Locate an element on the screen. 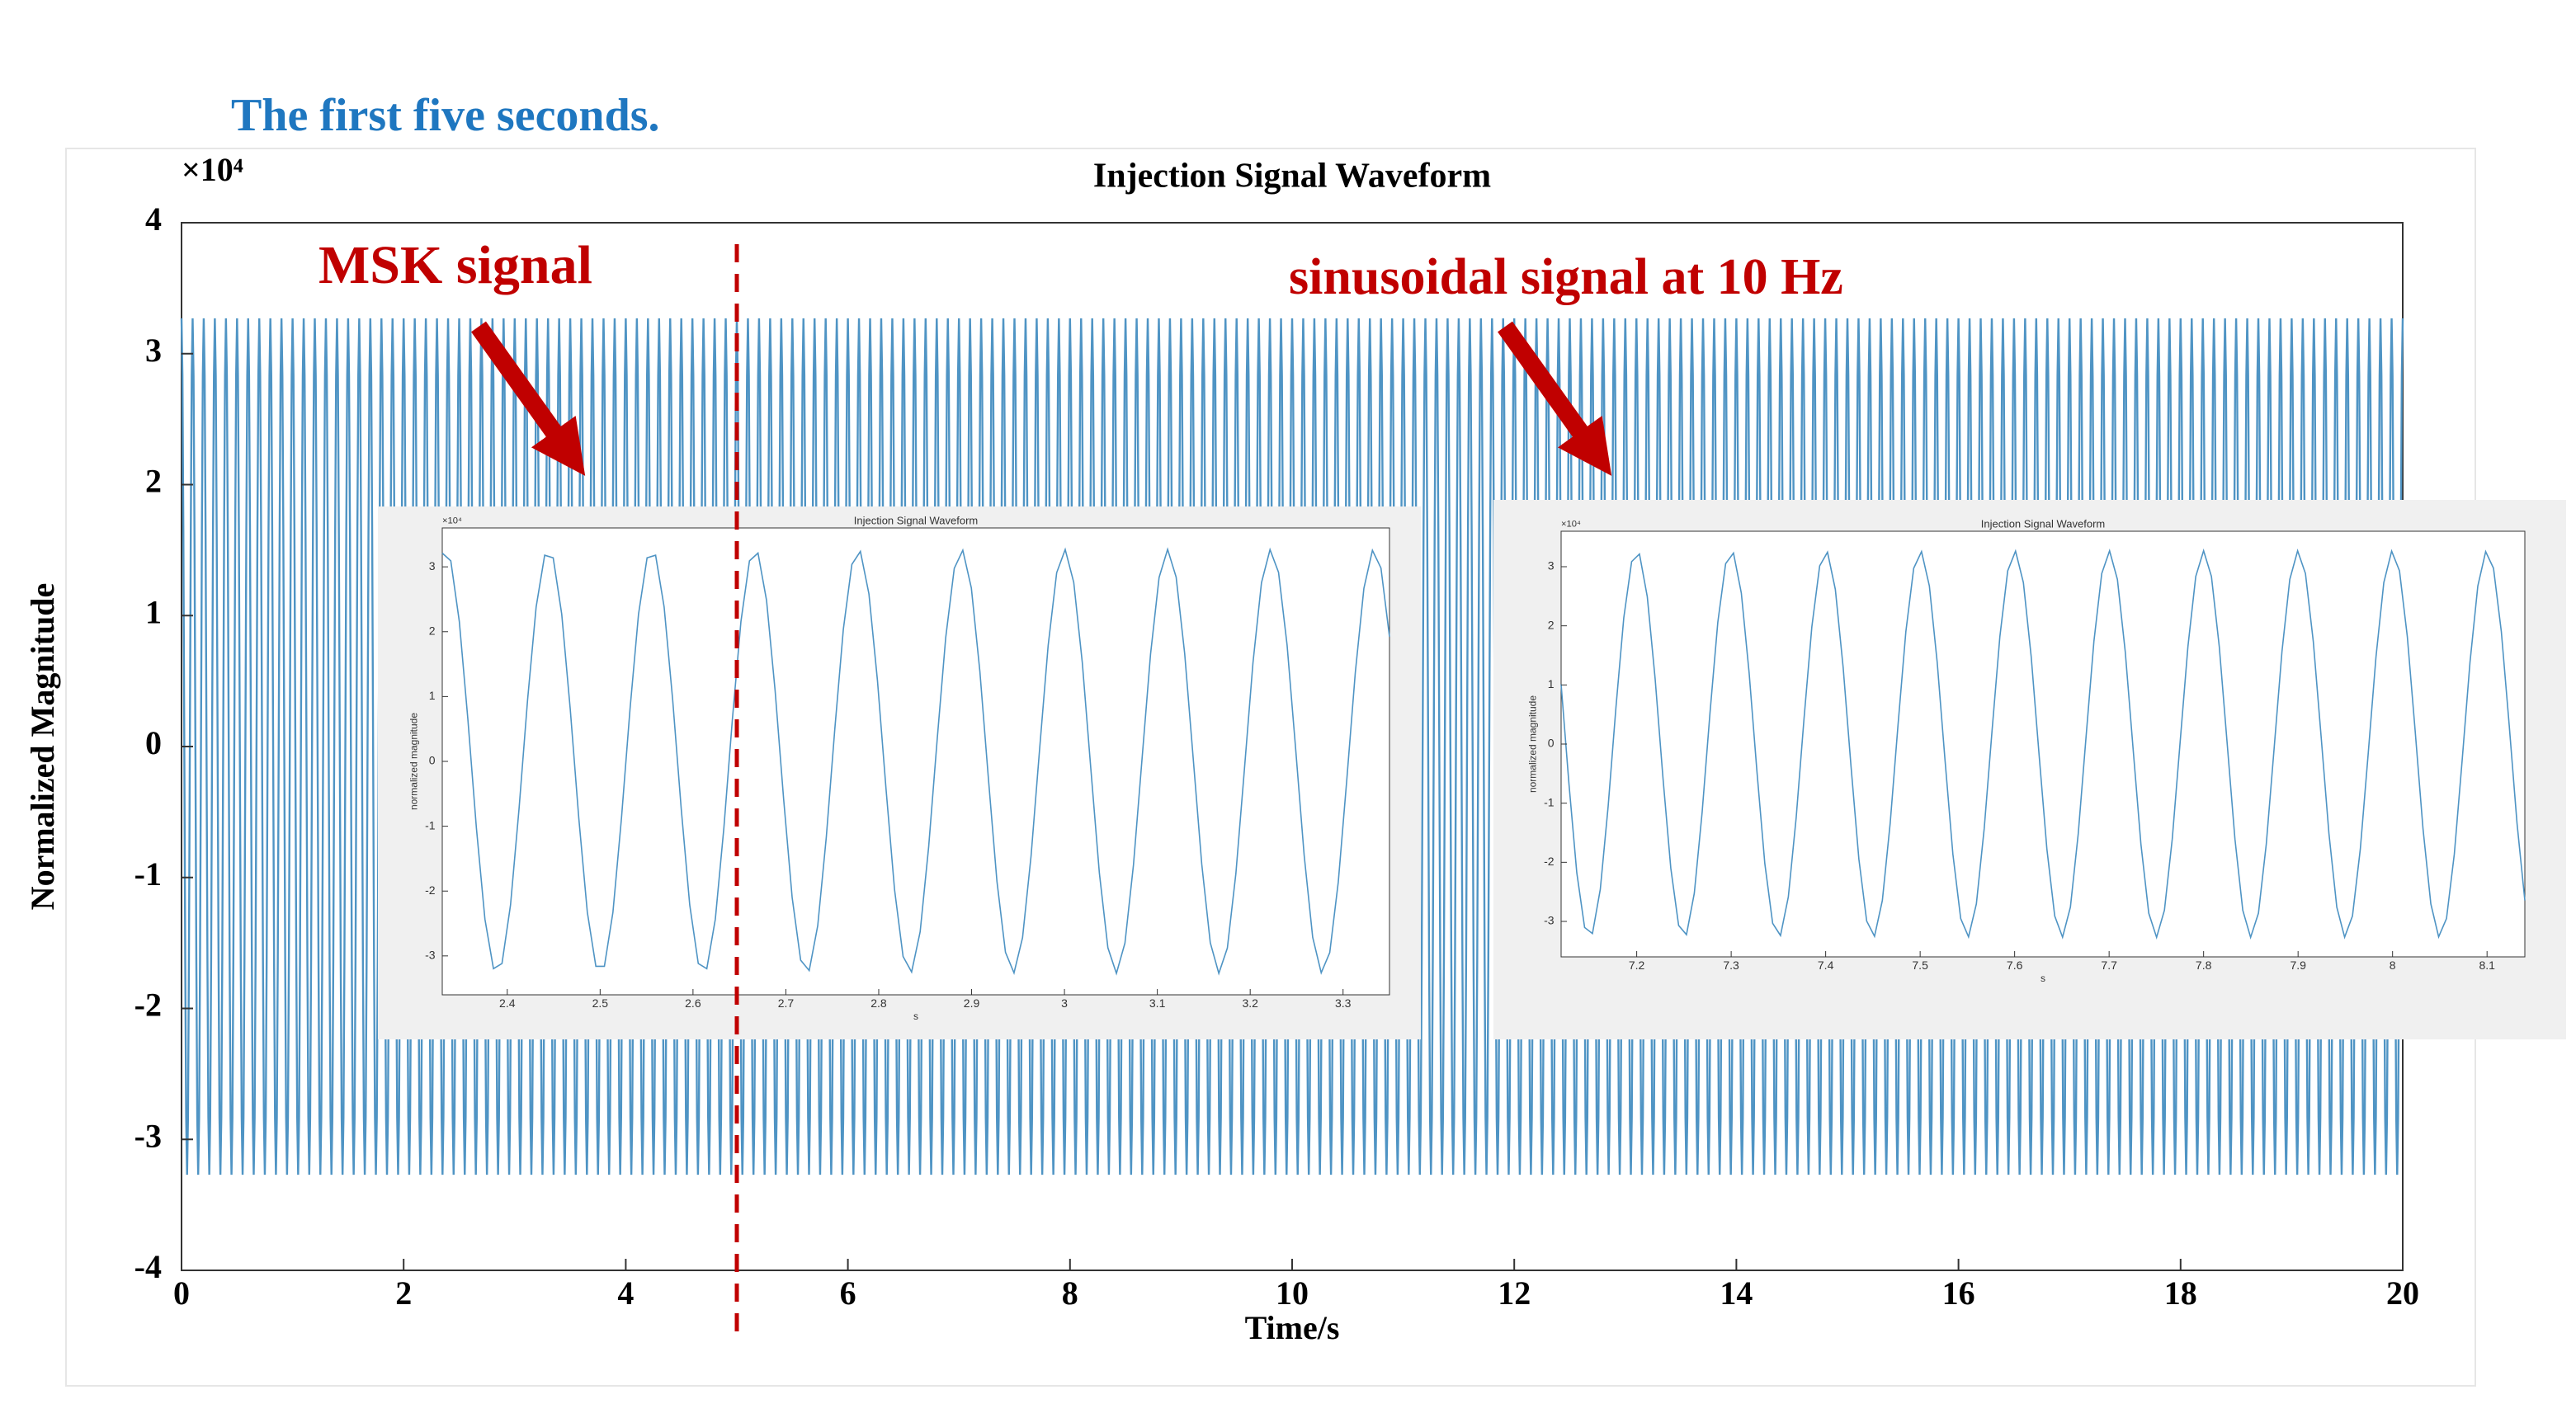 The width and height of the screenshot is (2576, 1418). y-tick-label: -4 is located at coordinates (148, 1266).